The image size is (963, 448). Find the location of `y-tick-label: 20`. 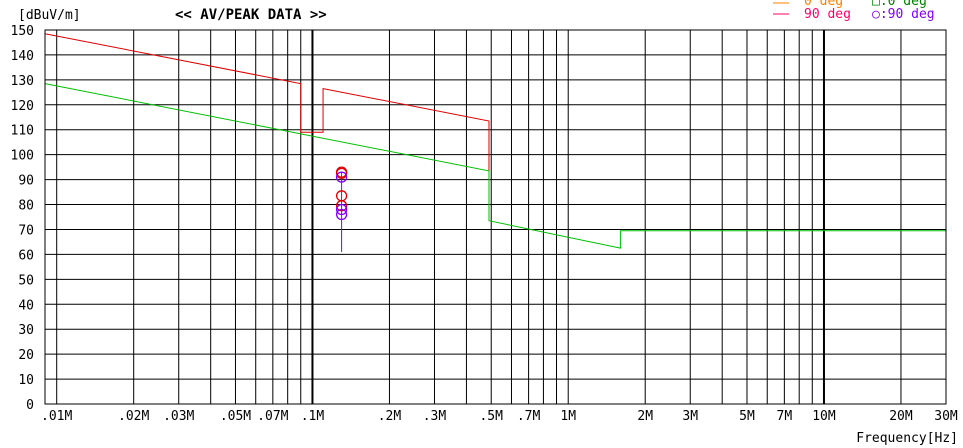

y-tick-label: 20 is located at coordinates (26, 355).